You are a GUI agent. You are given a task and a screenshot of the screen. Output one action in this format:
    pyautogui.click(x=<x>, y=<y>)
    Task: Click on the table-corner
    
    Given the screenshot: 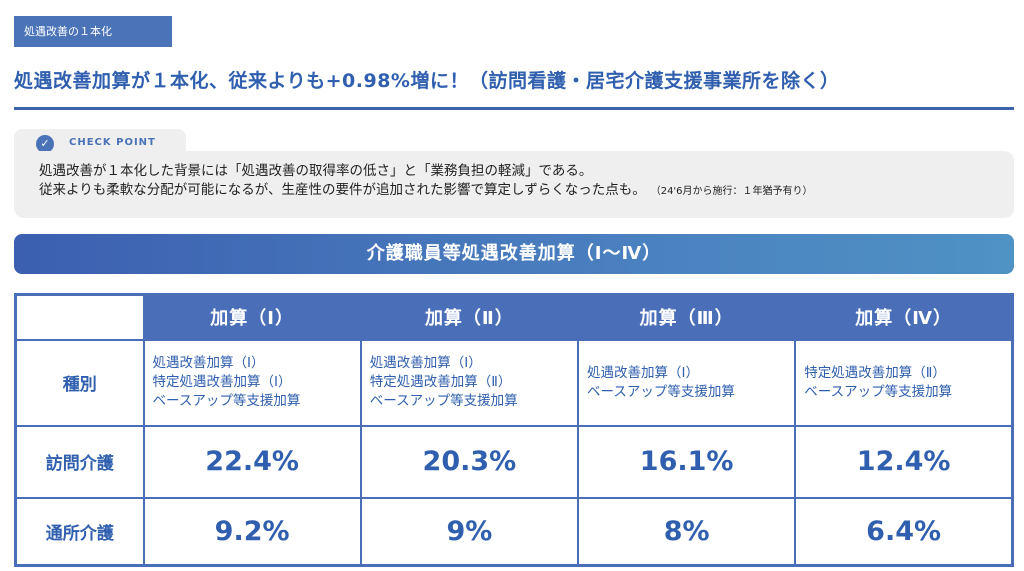 What is the action you would take?
    pyautogui.click(x=79, y=317)
    